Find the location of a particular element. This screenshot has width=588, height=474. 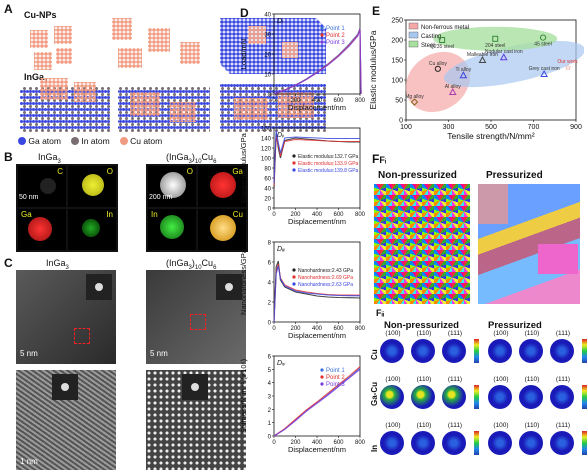

e-xtick-label: 500 is located at coordinates (491, 127).